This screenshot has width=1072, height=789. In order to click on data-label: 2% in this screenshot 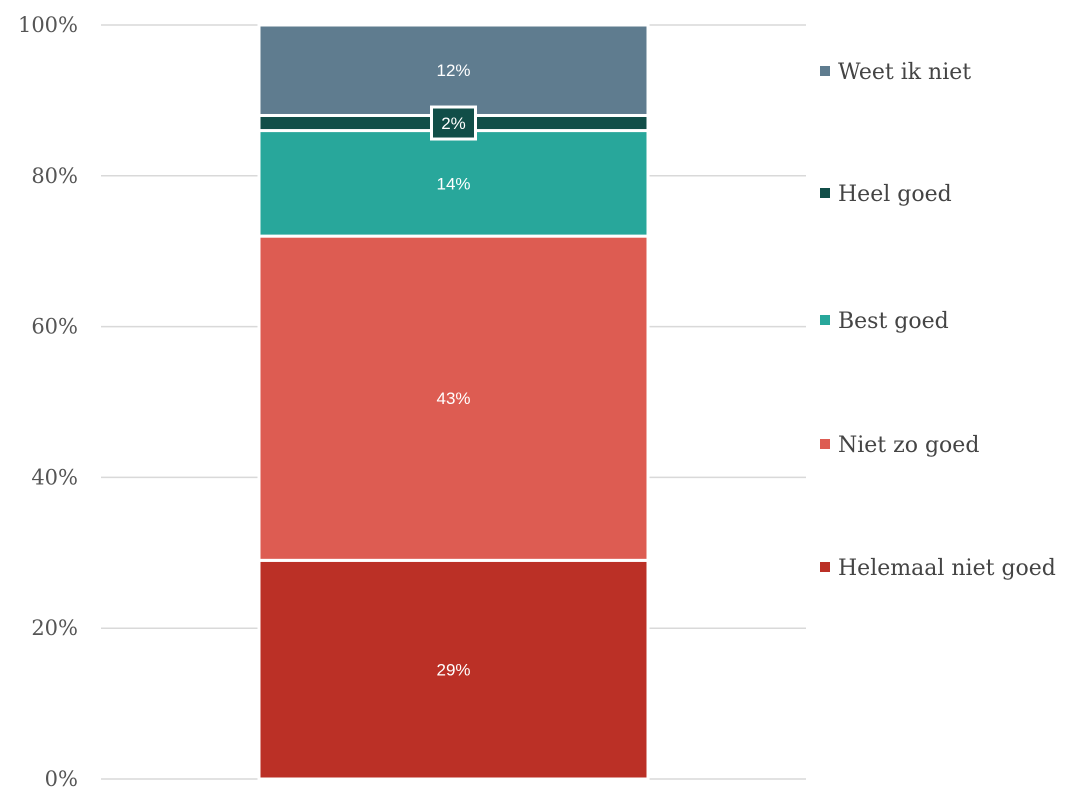, I will do `click(453, 123)`.